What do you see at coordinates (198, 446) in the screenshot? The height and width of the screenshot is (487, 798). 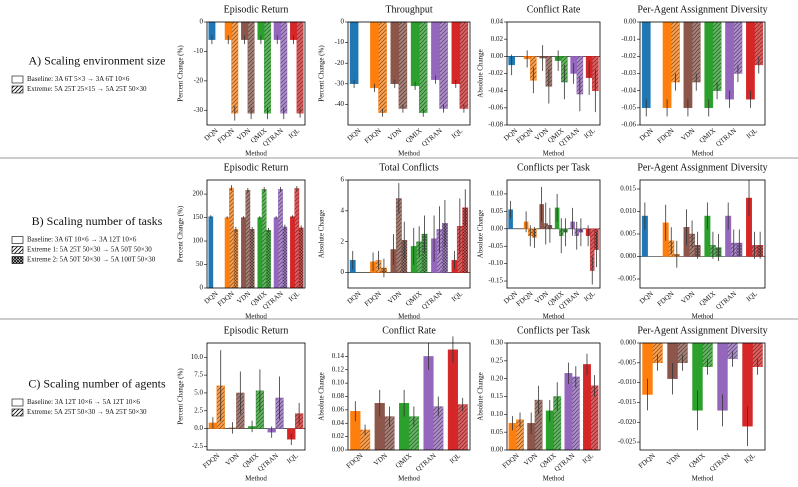 I see `y-tick-label: -2.5` at bounding box center [198, 446].